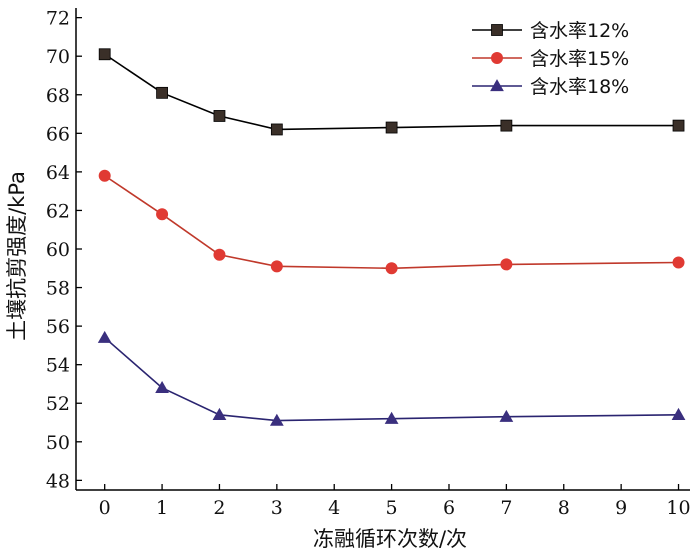 This screenshot has width=700, height=556. Describe the element at coordinates (334, 508) in the screenshot. I see `x-tick-label-4: 4` at that location.